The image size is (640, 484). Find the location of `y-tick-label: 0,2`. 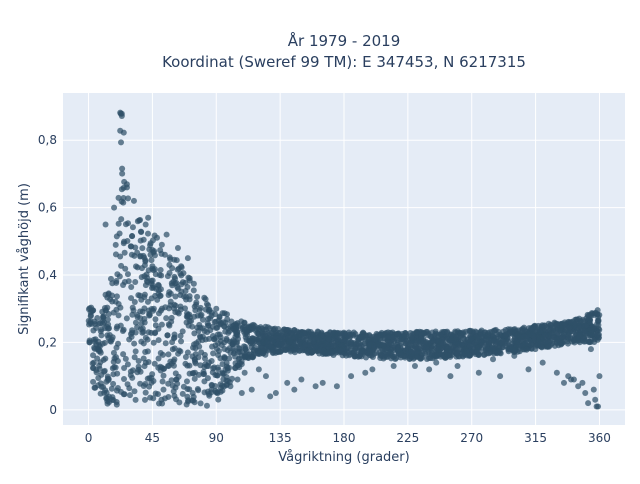

y-tick-label: 0,2 is located at coordinates (47, 342).